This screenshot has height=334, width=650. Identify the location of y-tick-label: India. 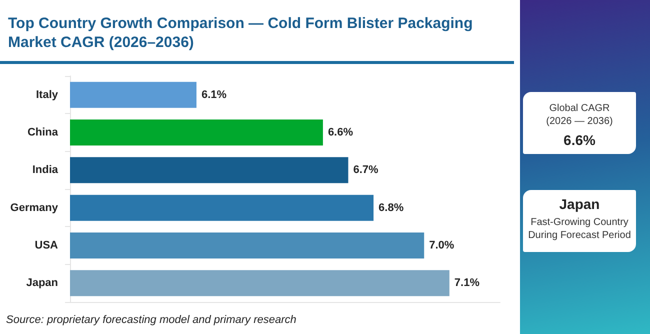
(45, 170).